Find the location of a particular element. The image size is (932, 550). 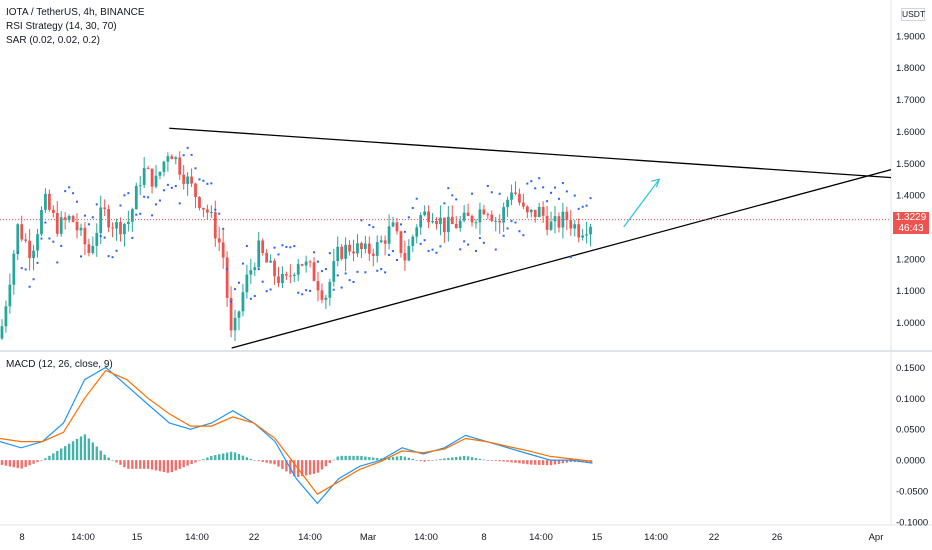

projection-arrow is located at coordinates (642, 203).